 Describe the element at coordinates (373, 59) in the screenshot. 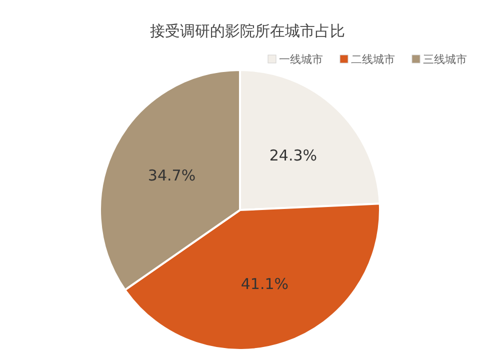

I see `legend-label: 二线城市` at that location.